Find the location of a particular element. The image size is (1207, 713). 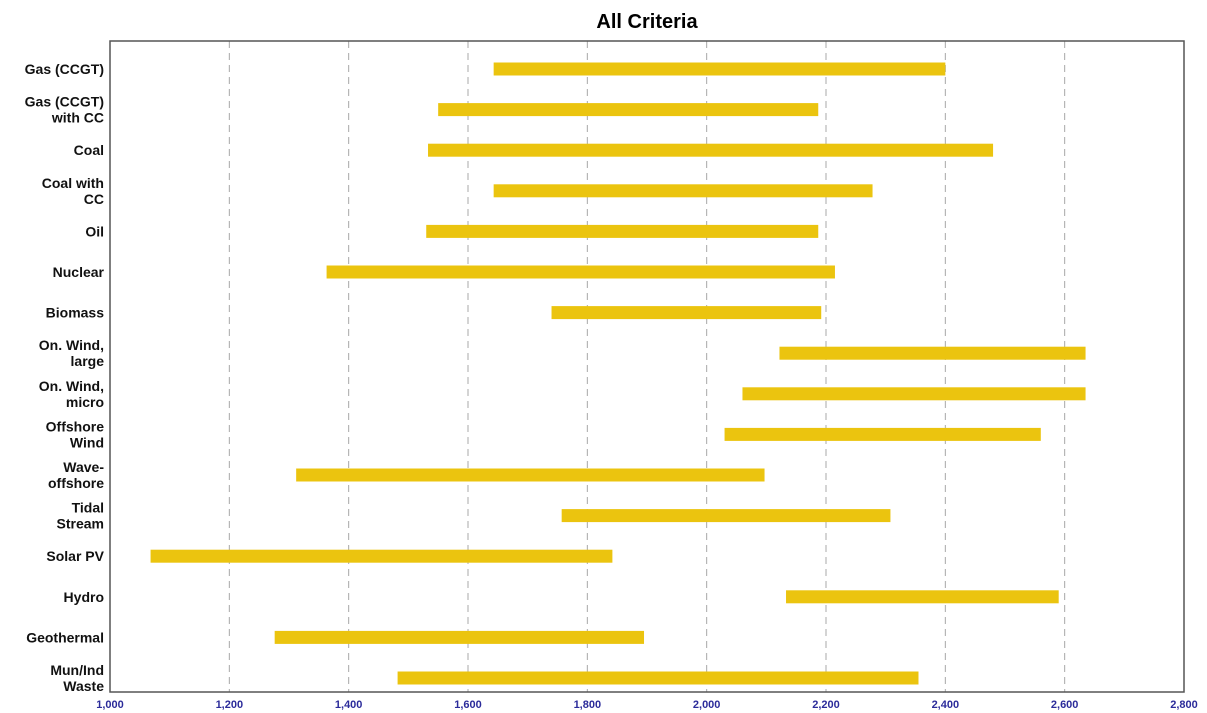

category-label: Nuclear is located at coordinates (79, 272).